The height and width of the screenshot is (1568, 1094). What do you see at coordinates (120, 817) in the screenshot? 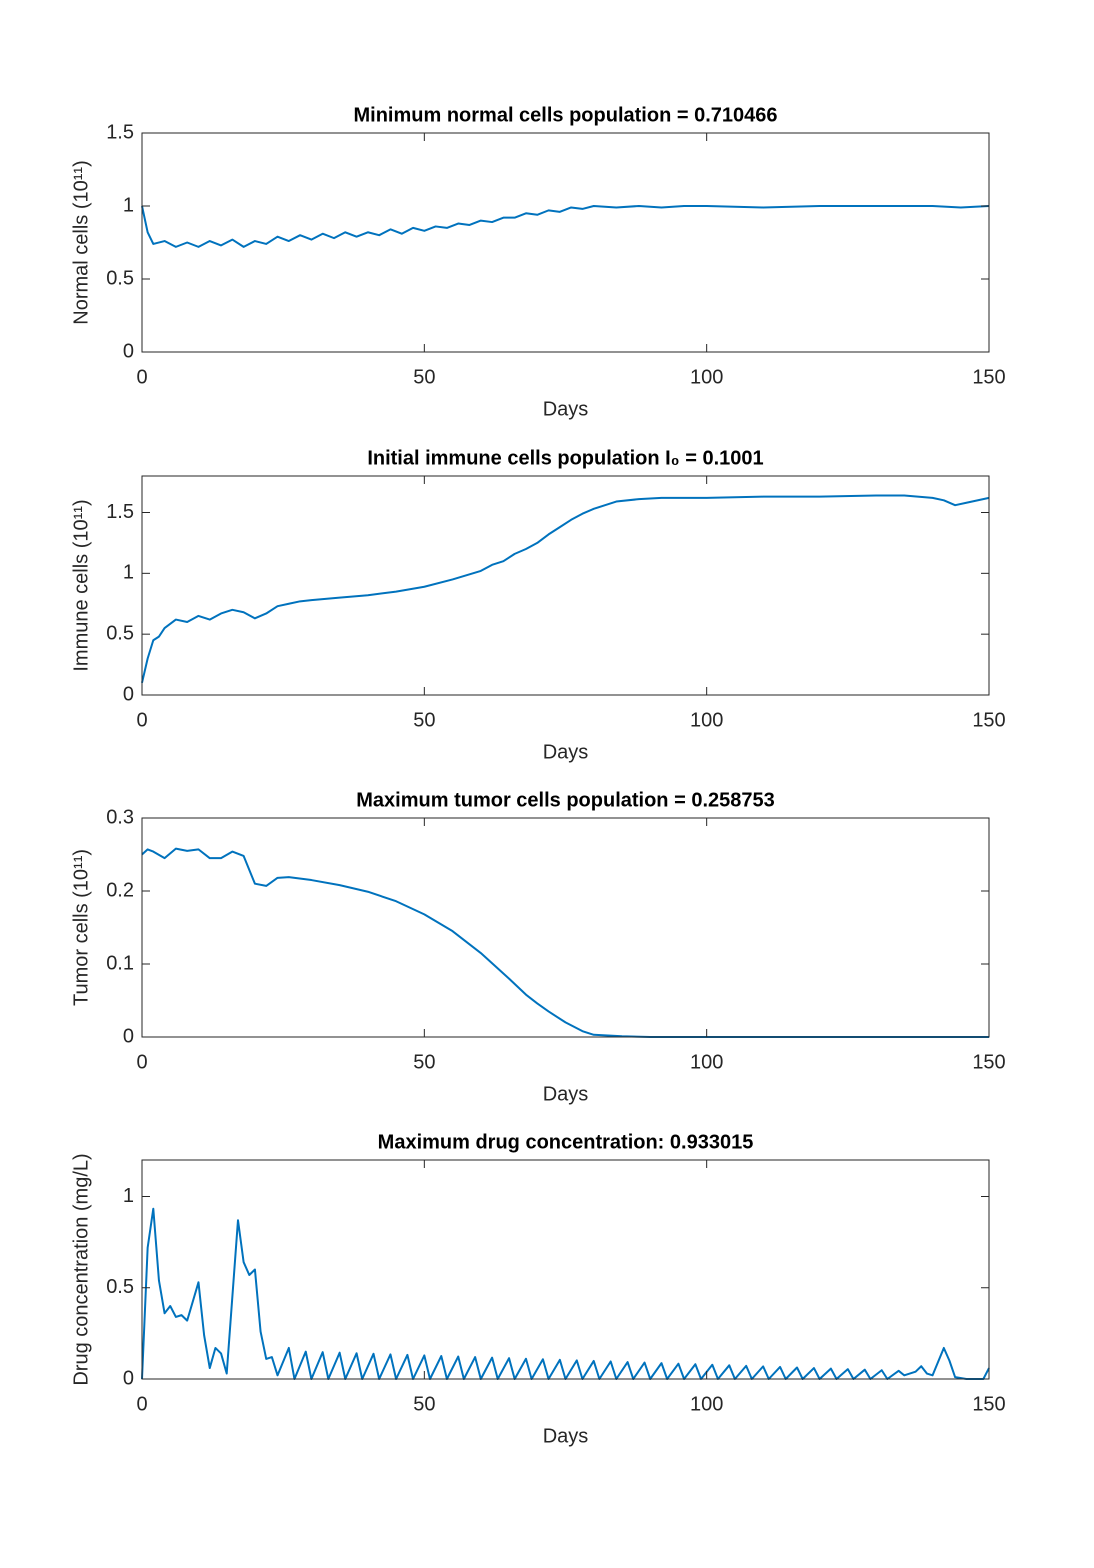
I see `y-tick-label: 0.3` at bounding box center [120, 817].